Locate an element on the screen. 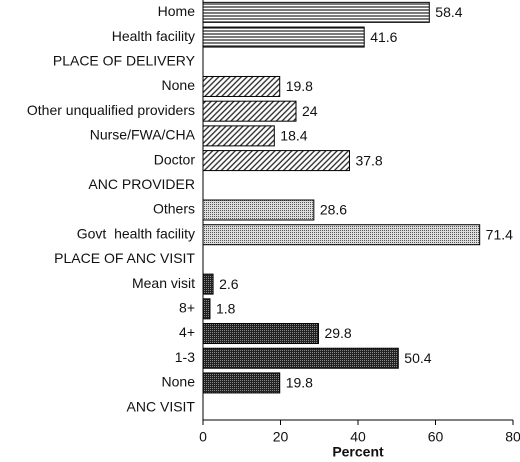  y-tick-label: 4+ is located at coordinates (187, 332).